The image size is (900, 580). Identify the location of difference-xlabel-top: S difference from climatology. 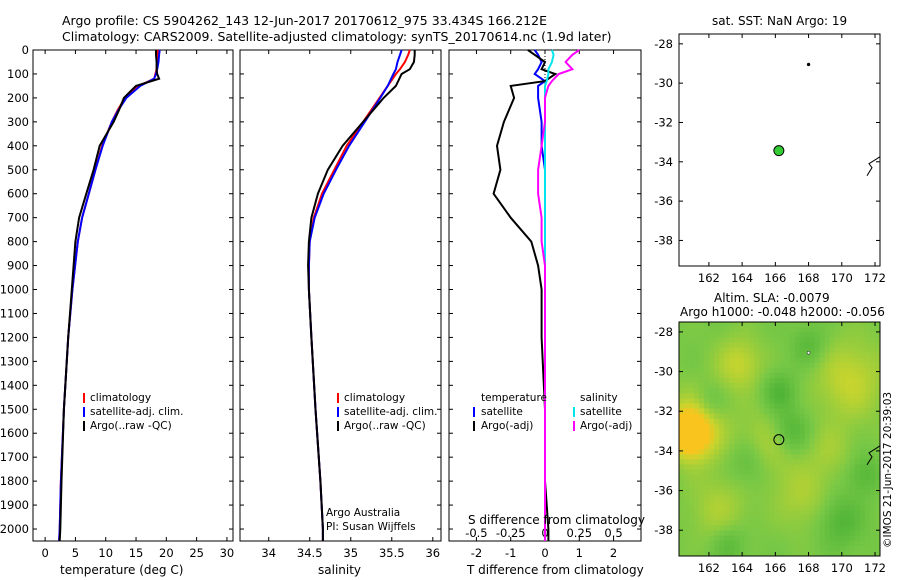
(556, 520).